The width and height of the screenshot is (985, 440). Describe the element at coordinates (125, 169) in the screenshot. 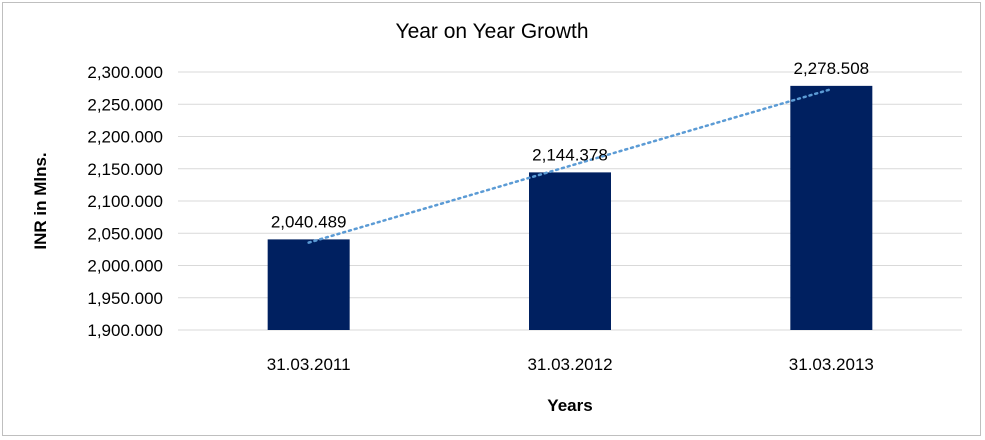

I see `y-tick-label: 2,150.000` at that location.